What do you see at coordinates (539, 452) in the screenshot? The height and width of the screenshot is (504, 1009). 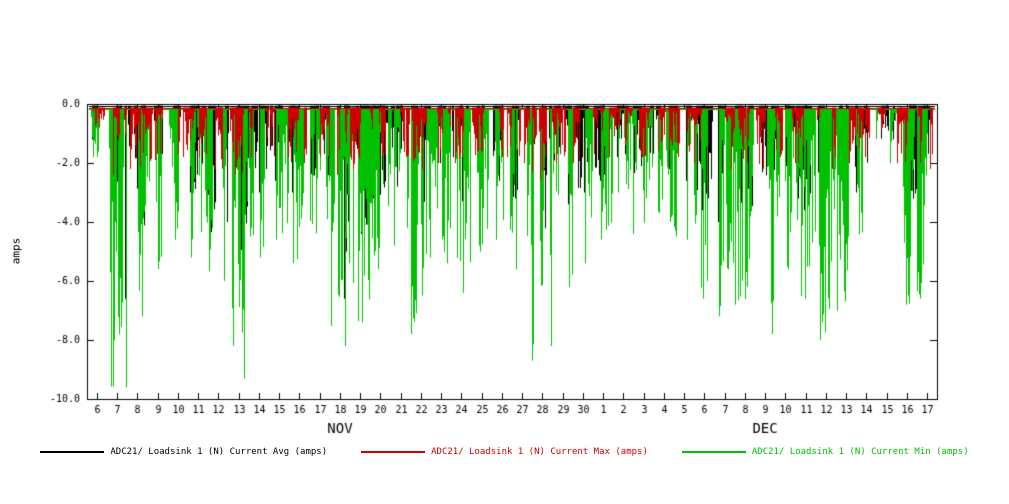 I see `legend-label-max: ADC21/ Loadsink 1 (N) Current Max (amps)` at bounding box center [539, 452].